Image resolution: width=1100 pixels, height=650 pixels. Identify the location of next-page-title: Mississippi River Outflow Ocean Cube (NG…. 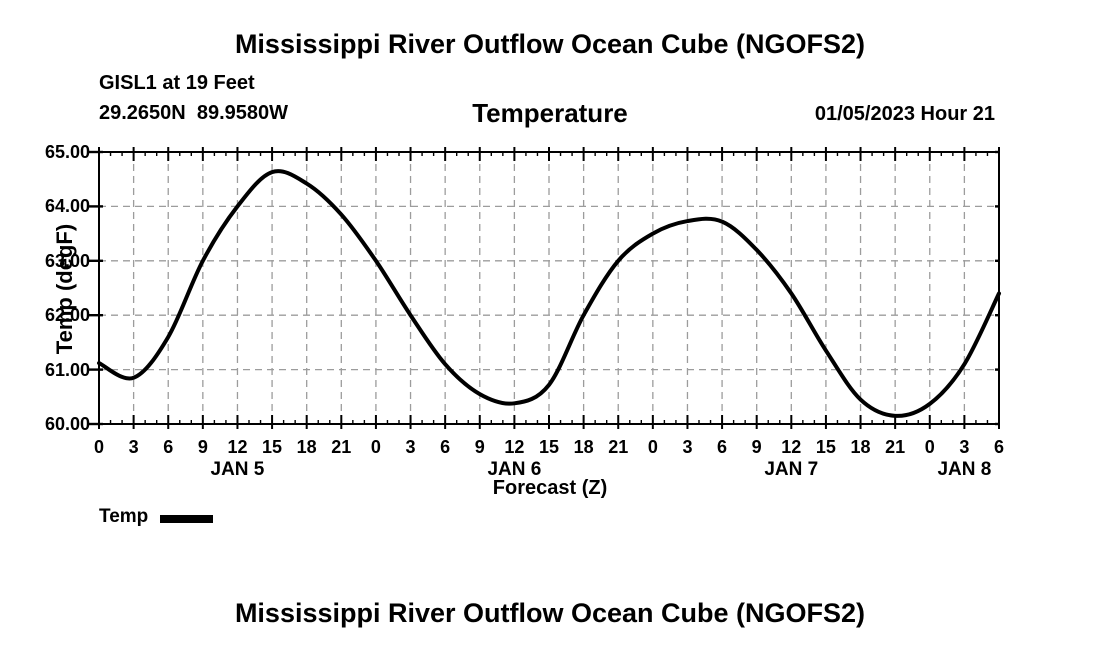
(550, 613).